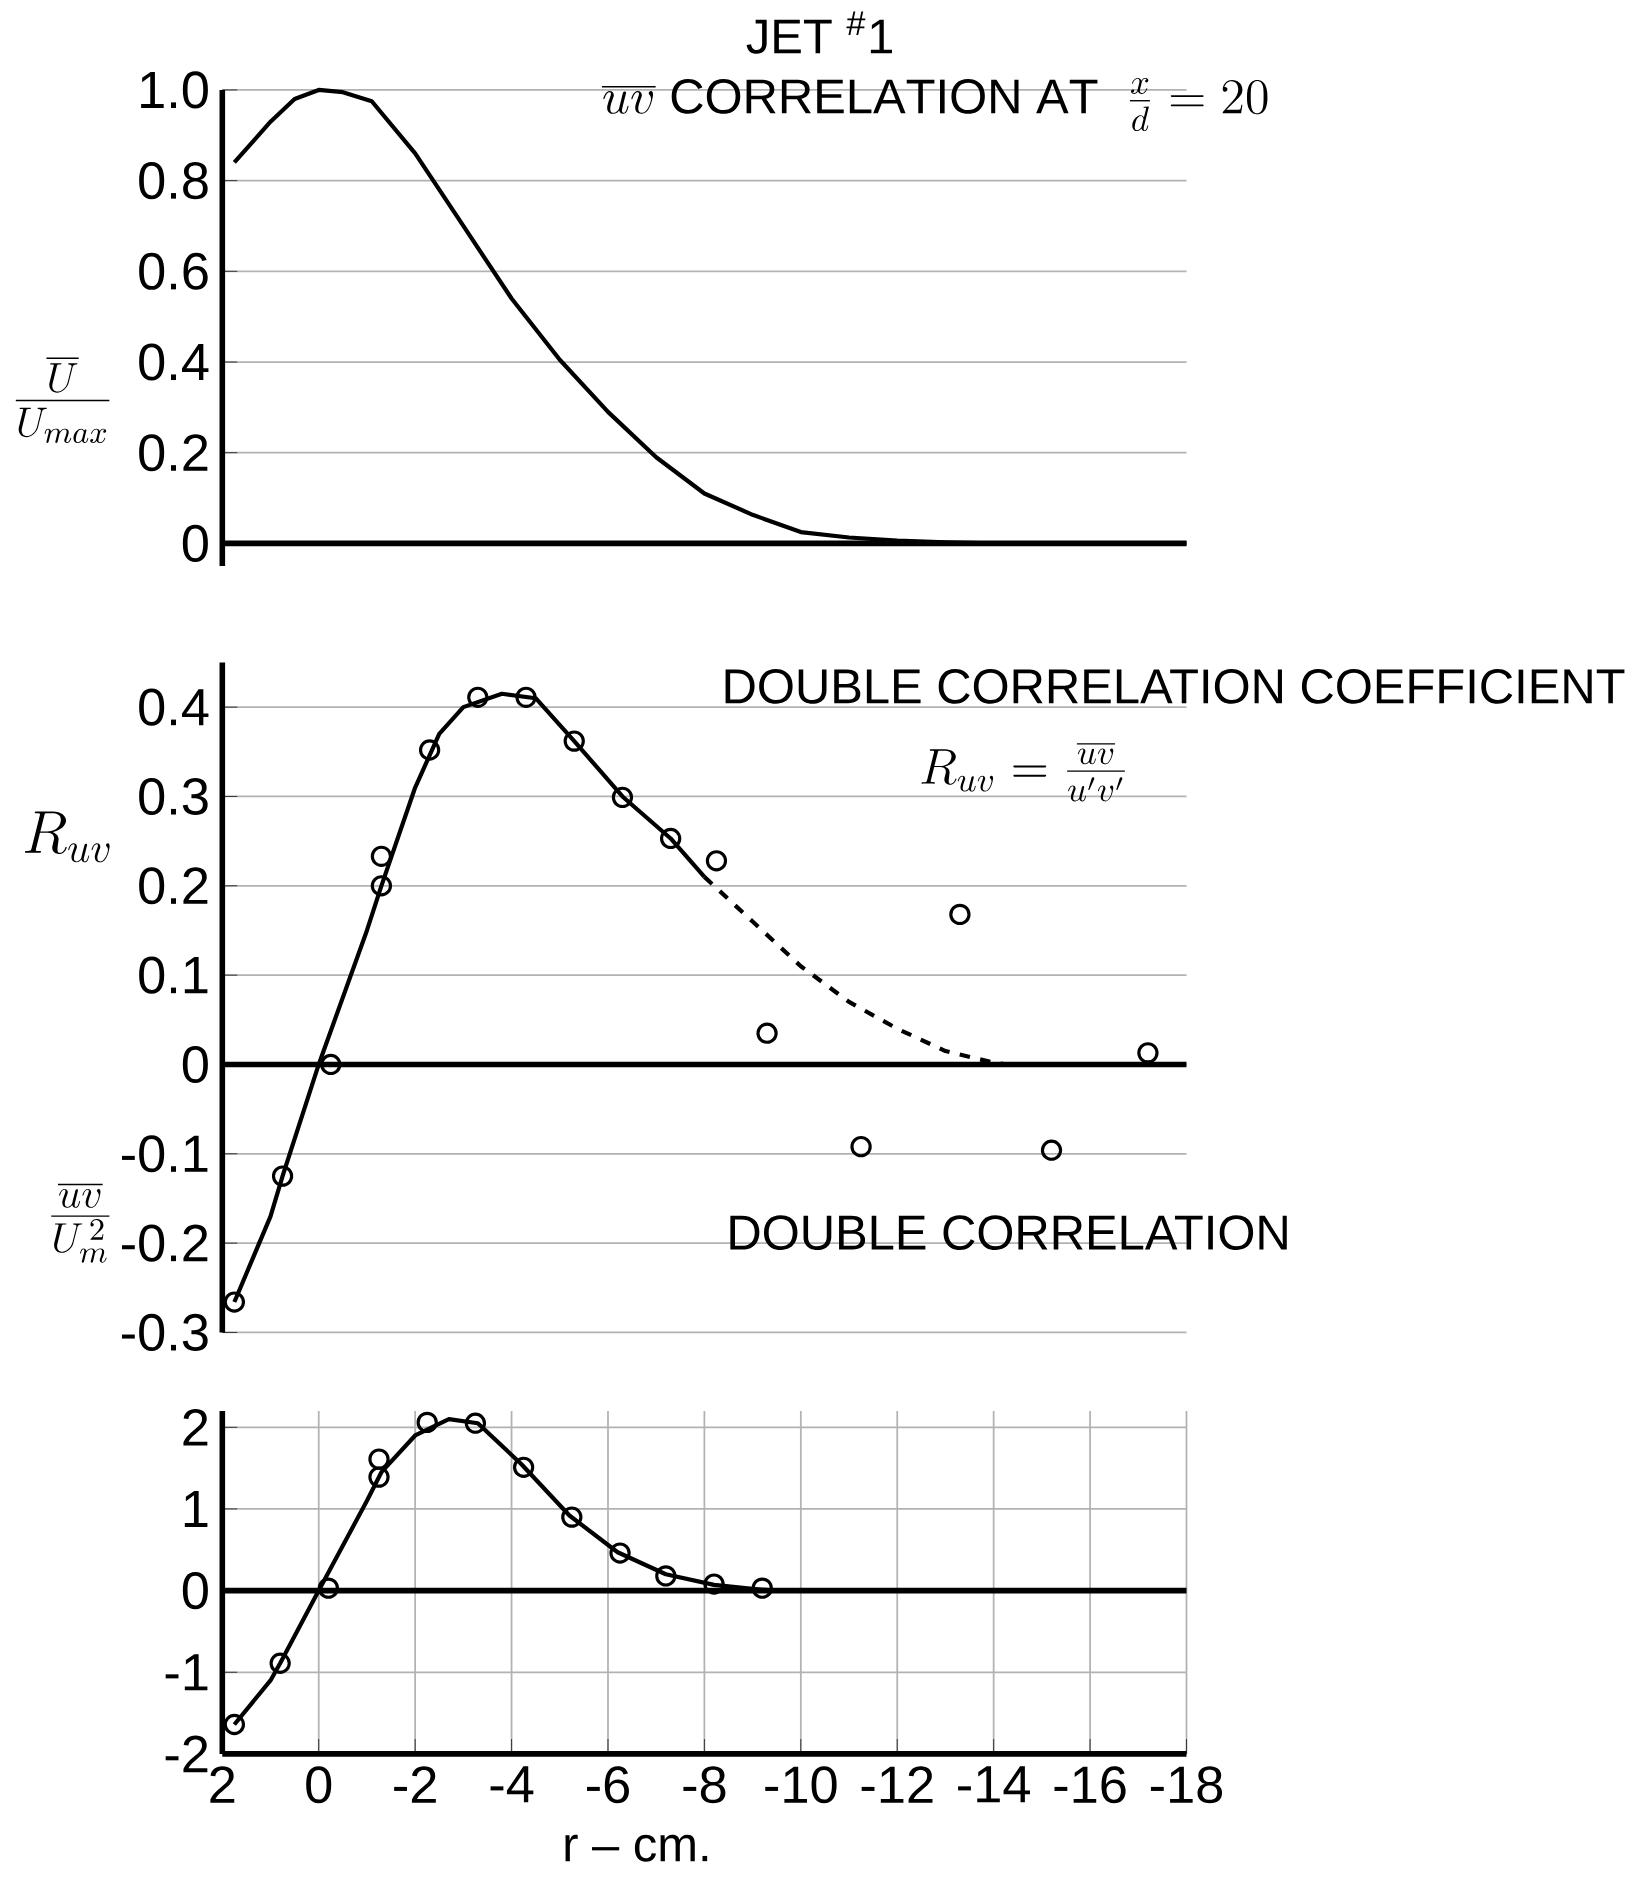 The image size is (1637, 1903). I want to click on x-tick-label: -16, so click(1090, 1785).